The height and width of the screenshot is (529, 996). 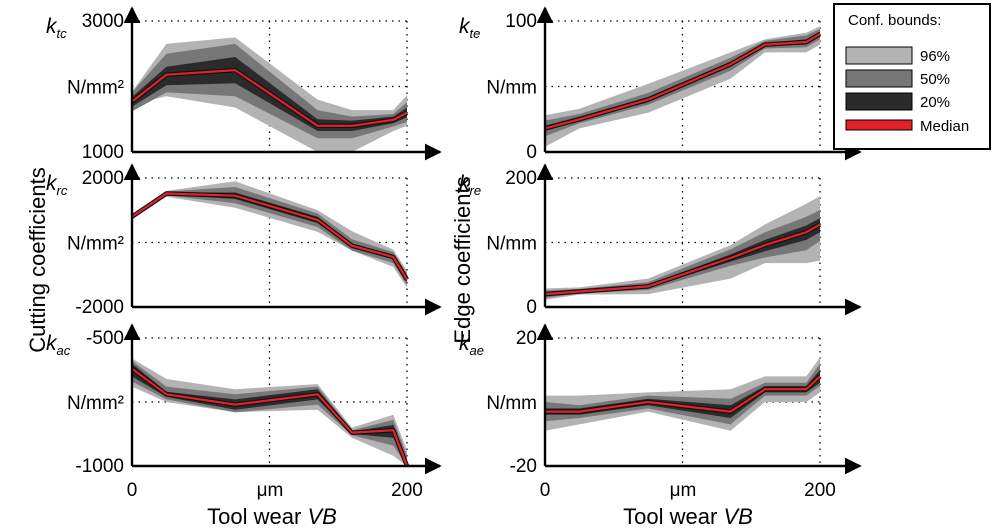 I want to click on legend: Conf. bounds: 96% 50% 20% Median, so click(x=912, y=76).